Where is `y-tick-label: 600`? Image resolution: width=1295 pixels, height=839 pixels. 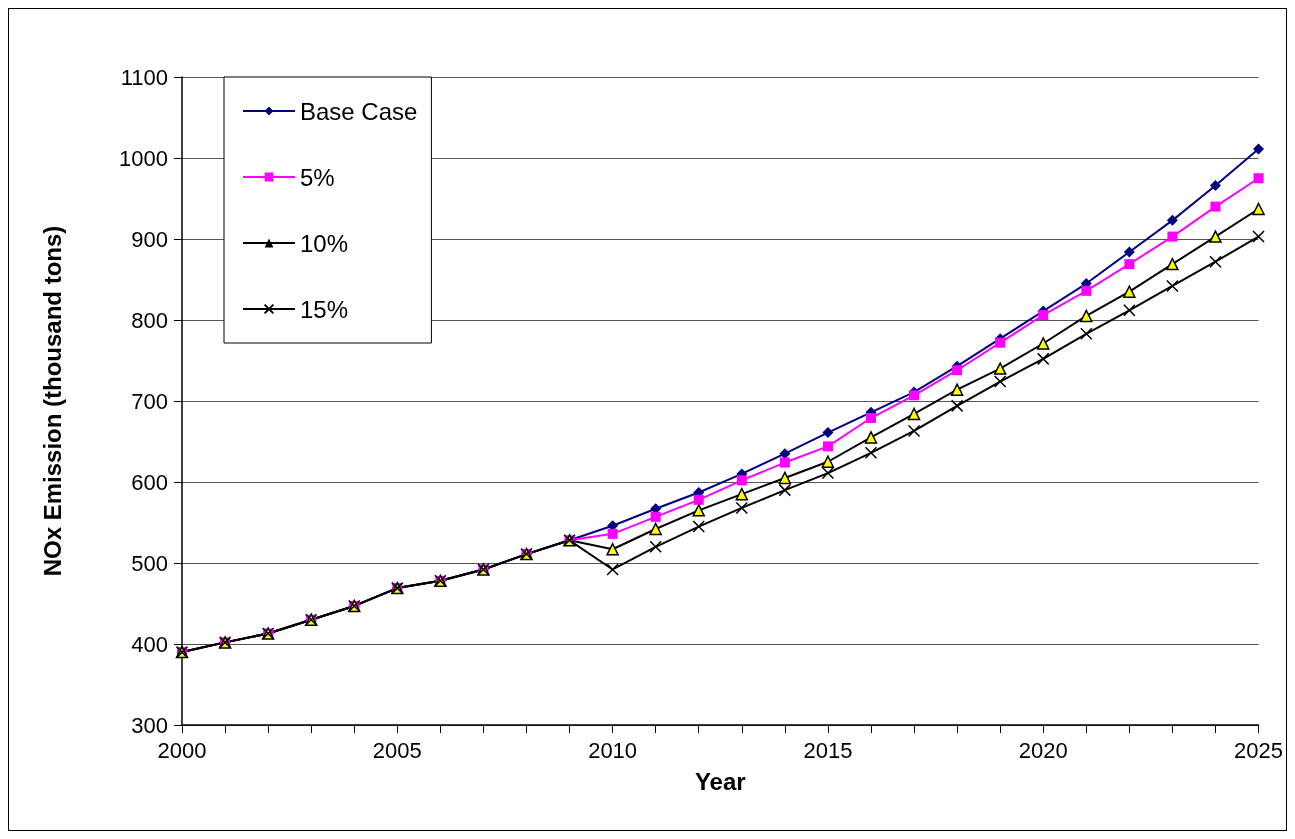 y-tick-label: 600 is located at coordinates (149, 482).